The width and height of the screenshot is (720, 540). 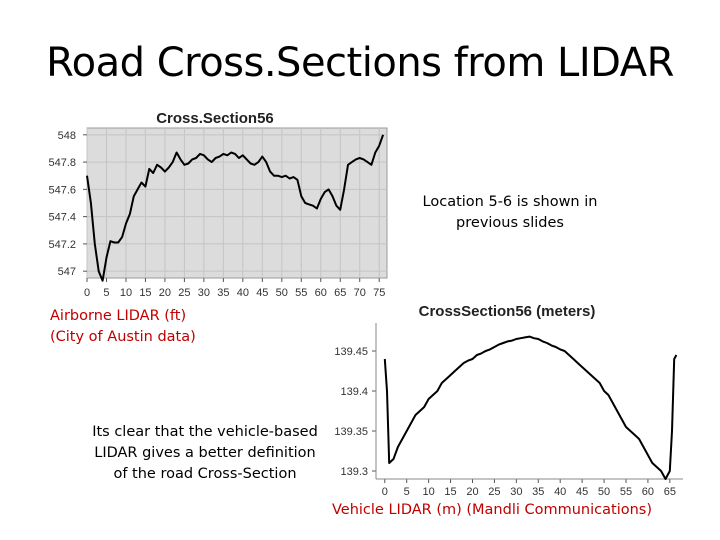 I want to click on chart-2-x-tick-label: 20, so click(x=472, y=492).